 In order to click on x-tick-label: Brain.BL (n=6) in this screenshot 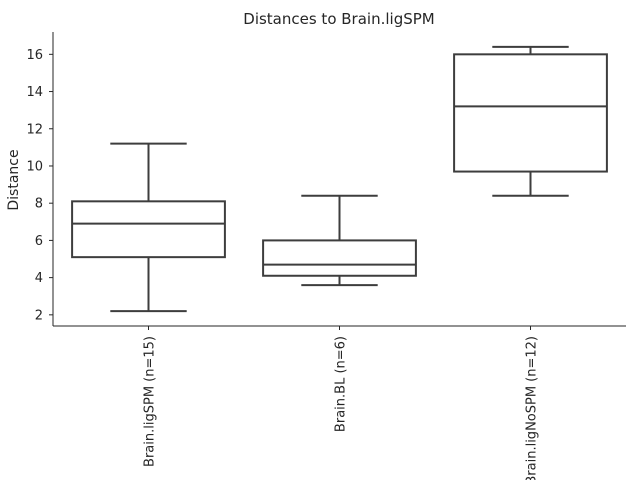, I will do `click(341, 384)`.